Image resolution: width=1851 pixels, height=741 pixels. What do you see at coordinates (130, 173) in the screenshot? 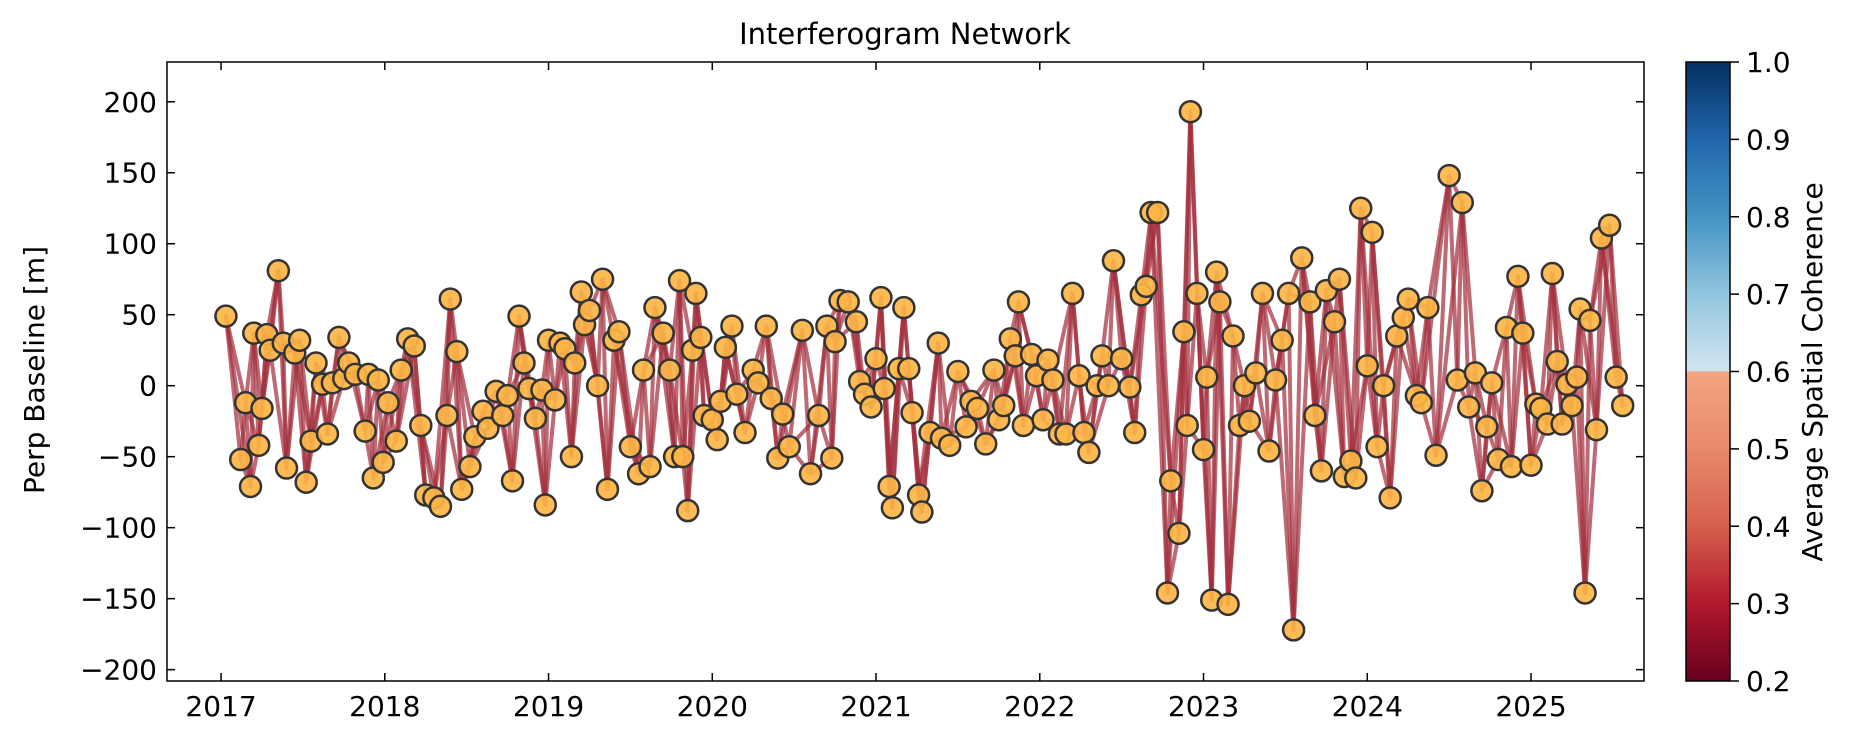
I see `y-tick-label: 150` at bounding box center [130, 173].